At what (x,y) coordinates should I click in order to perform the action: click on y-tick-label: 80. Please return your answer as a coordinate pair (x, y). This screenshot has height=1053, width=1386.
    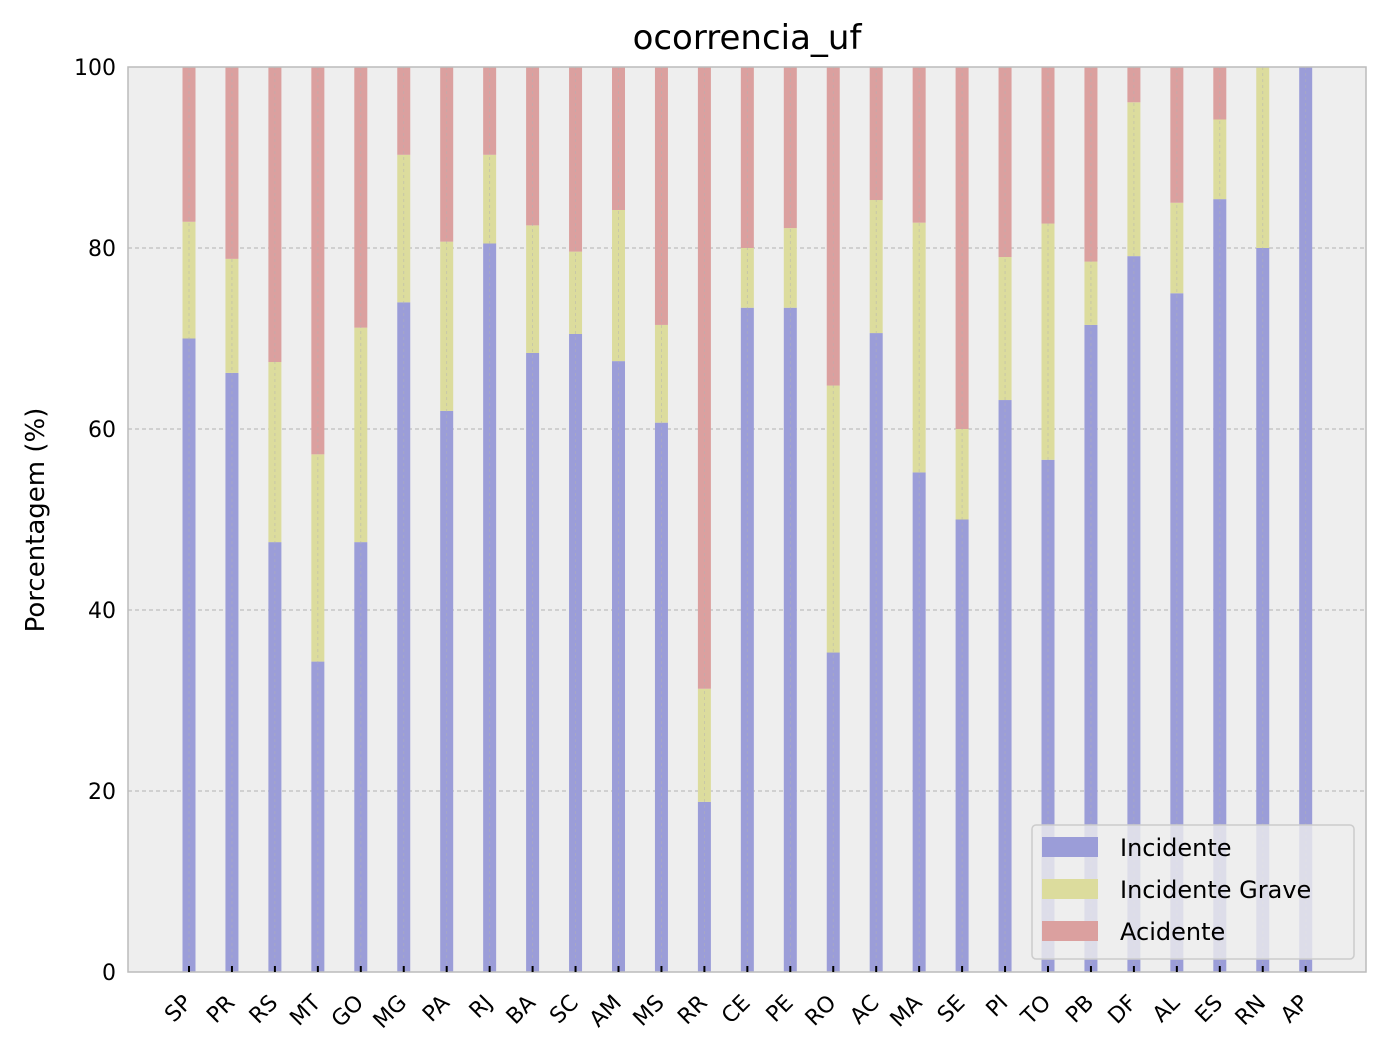
    Looking at the image, I should click on (102, 249).